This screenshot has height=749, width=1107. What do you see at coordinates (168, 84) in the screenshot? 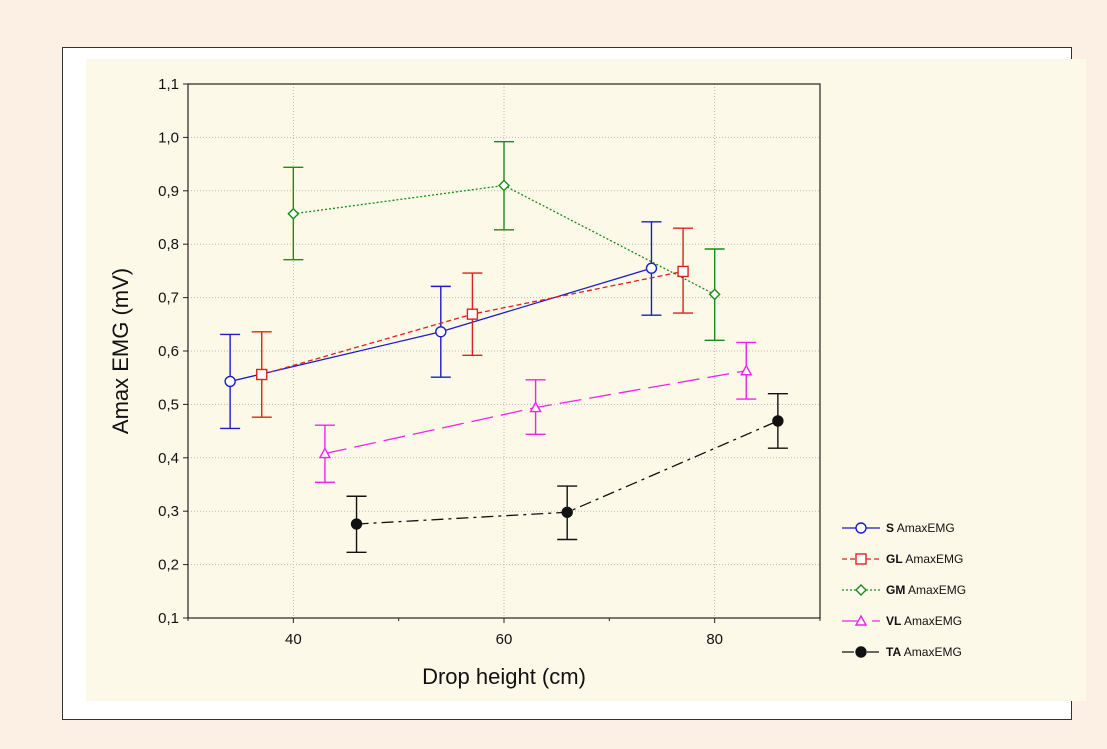
I see `y-tick-label: 1,1` at bounding box center [168, 84].